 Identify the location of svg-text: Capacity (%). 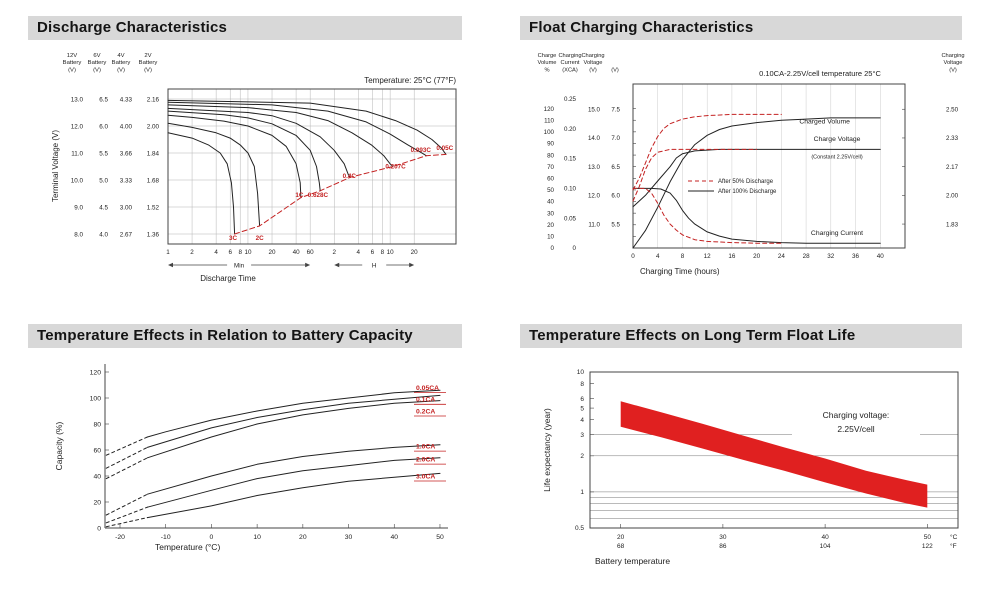
(59, 446).